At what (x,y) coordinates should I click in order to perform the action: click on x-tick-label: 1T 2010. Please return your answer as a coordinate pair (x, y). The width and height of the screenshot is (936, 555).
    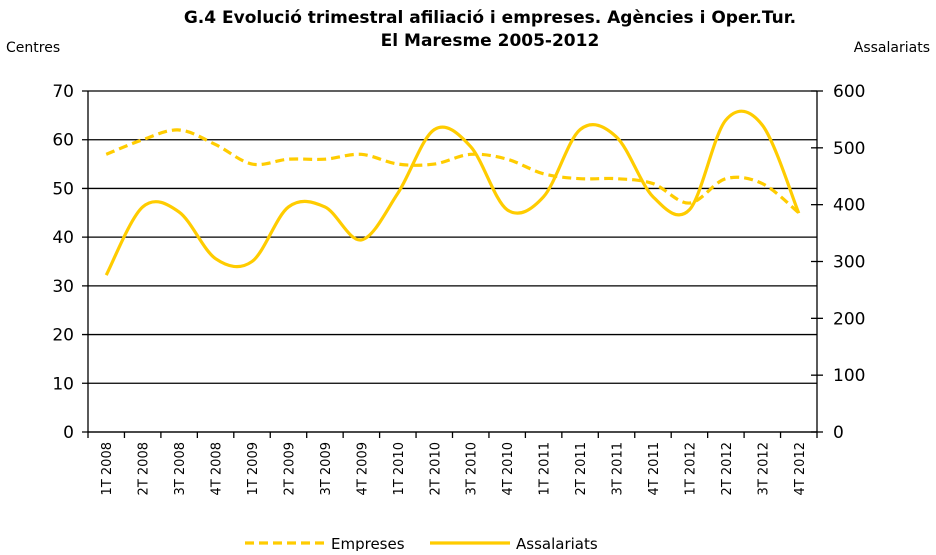
    Looking at the image, I should click on (399, 468).